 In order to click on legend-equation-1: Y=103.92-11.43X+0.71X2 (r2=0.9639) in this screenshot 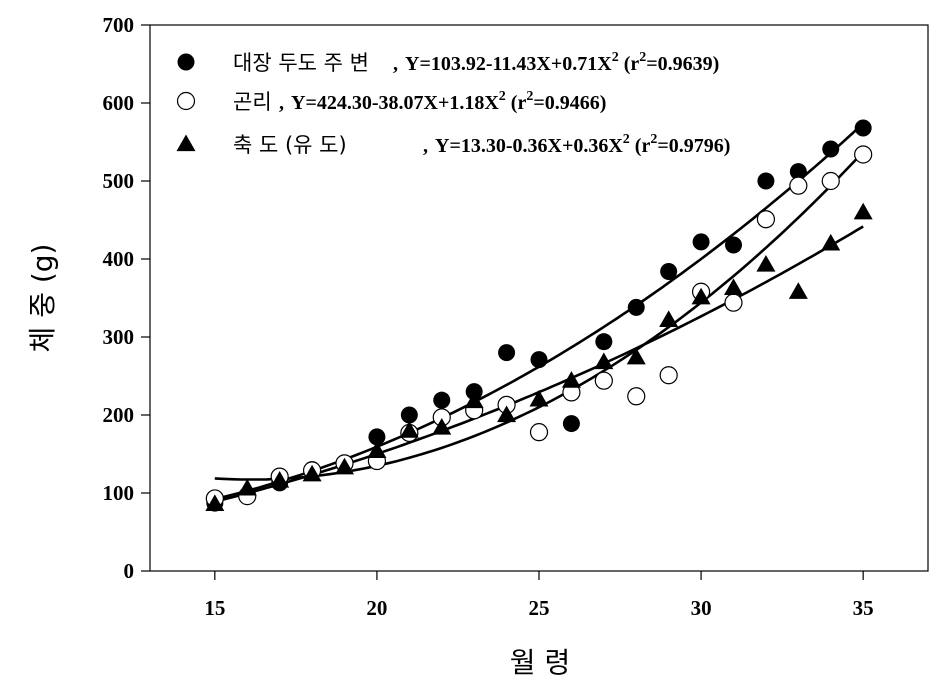, I will do `click(562, 62)`.